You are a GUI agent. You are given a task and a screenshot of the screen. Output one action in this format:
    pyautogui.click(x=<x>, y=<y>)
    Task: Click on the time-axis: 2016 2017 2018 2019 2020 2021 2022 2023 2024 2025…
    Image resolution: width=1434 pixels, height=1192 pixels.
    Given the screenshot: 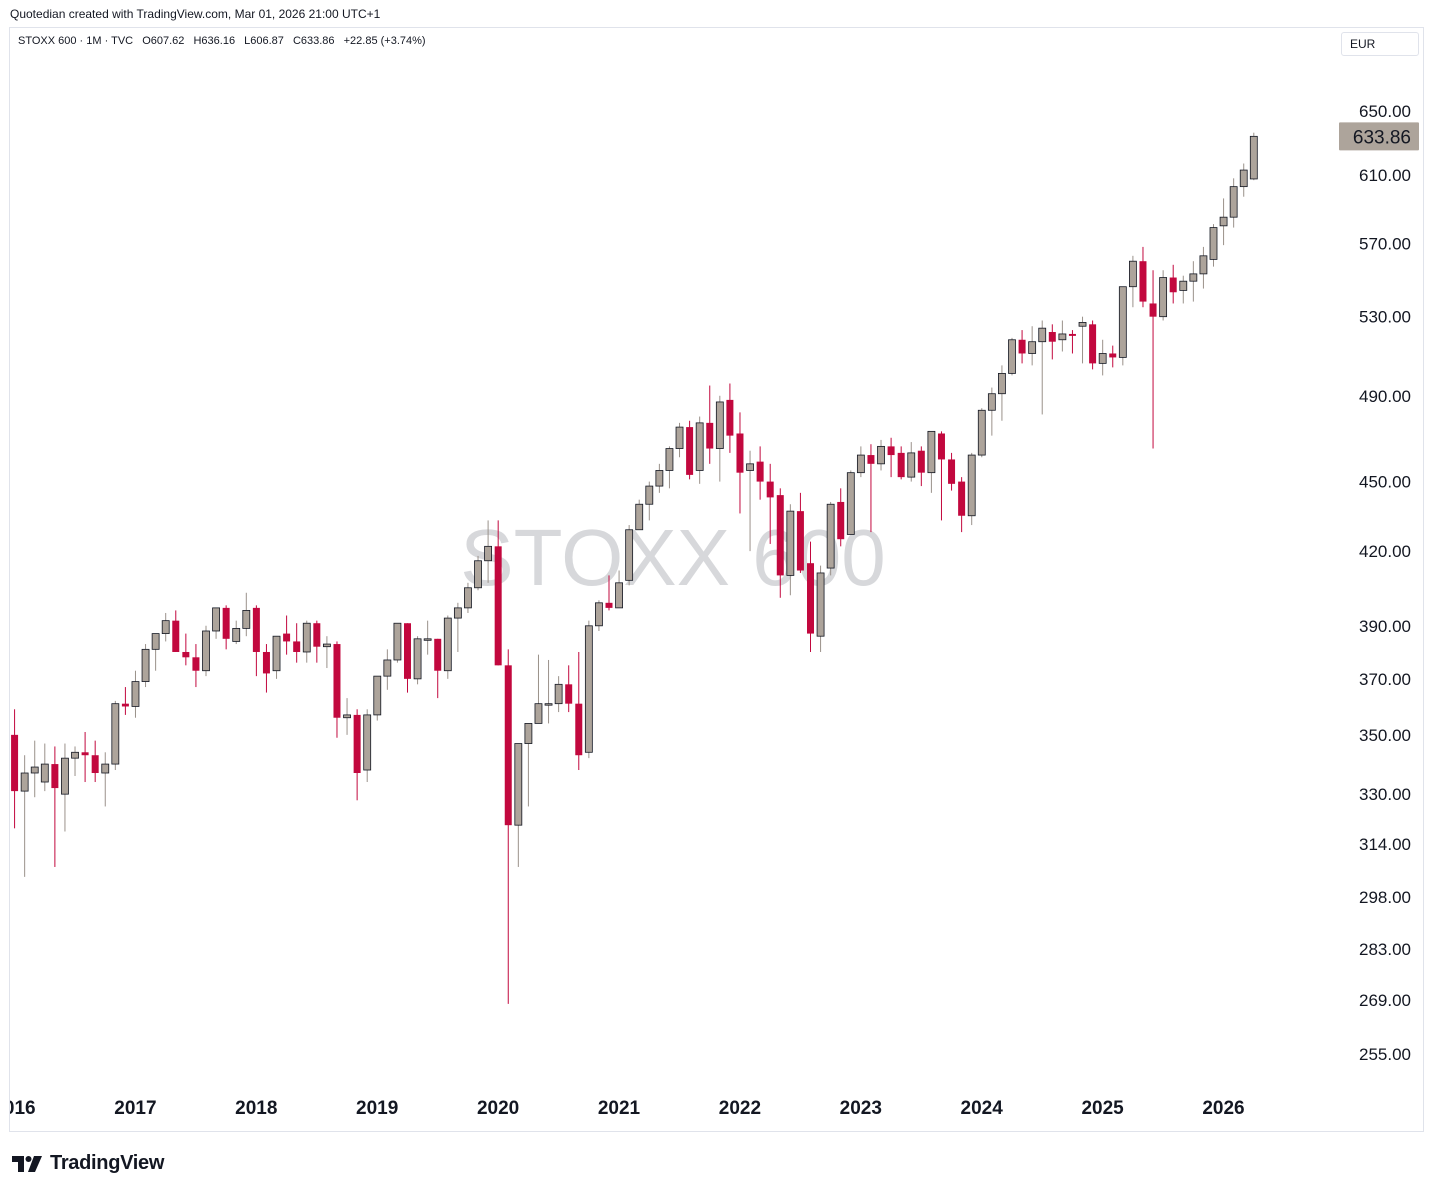 What is the action you would take?
    pyautogui.click(x=622, y=1108)
    